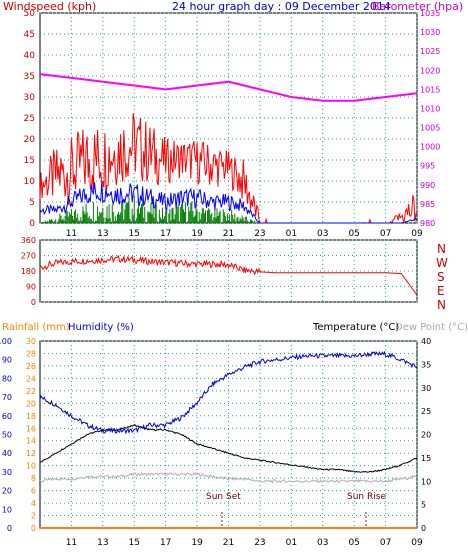  What do you see at coordinates (7, 397) in the screenshot?
I see `humidity-tick-label: 70` at bounding box center [7, 397].